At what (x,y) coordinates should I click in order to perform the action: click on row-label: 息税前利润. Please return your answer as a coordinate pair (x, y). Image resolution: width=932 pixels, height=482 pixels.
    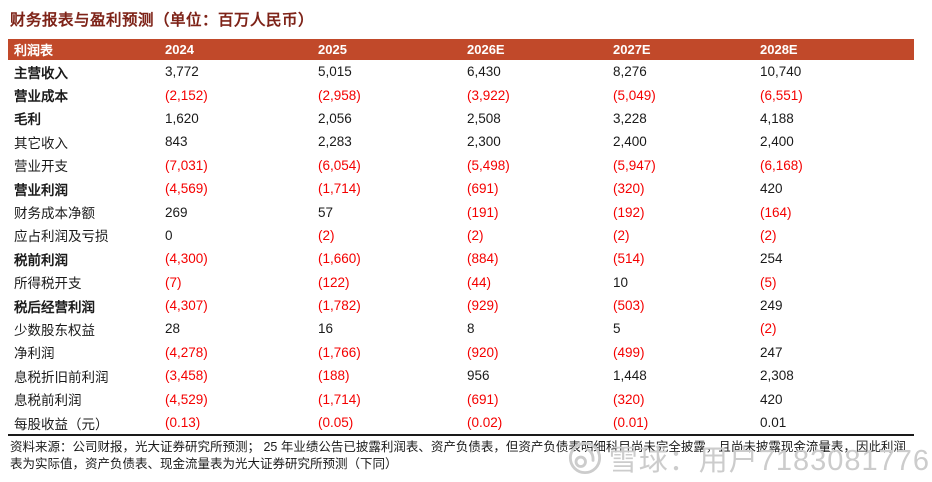
    Looking at the image, I should click on (48, 401).